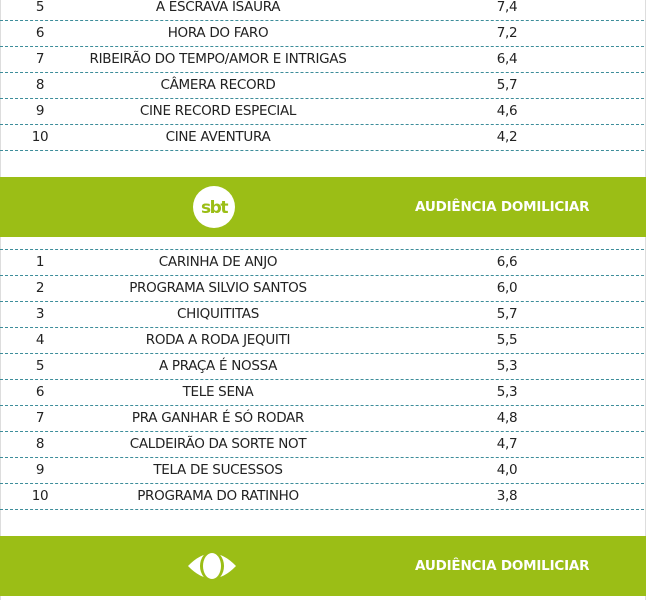 This screenshot has height=600, width=646. Describe the element at coordinates (322, 367) in the screenshot. I see `table-row: 5 A PRAÇA É NOSSA 5,3` at that location.